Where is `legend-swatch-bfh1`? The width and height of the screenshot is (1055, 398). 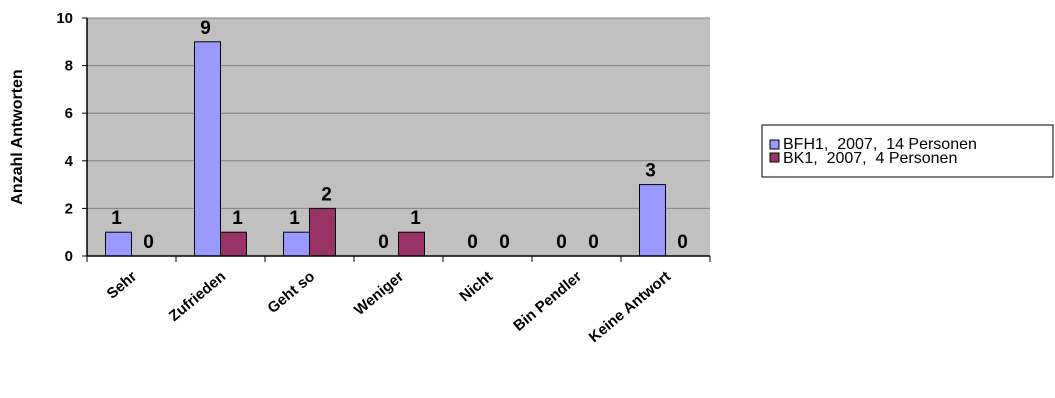 legend-swatch-bfh1 is located at coordinates (774, 144).